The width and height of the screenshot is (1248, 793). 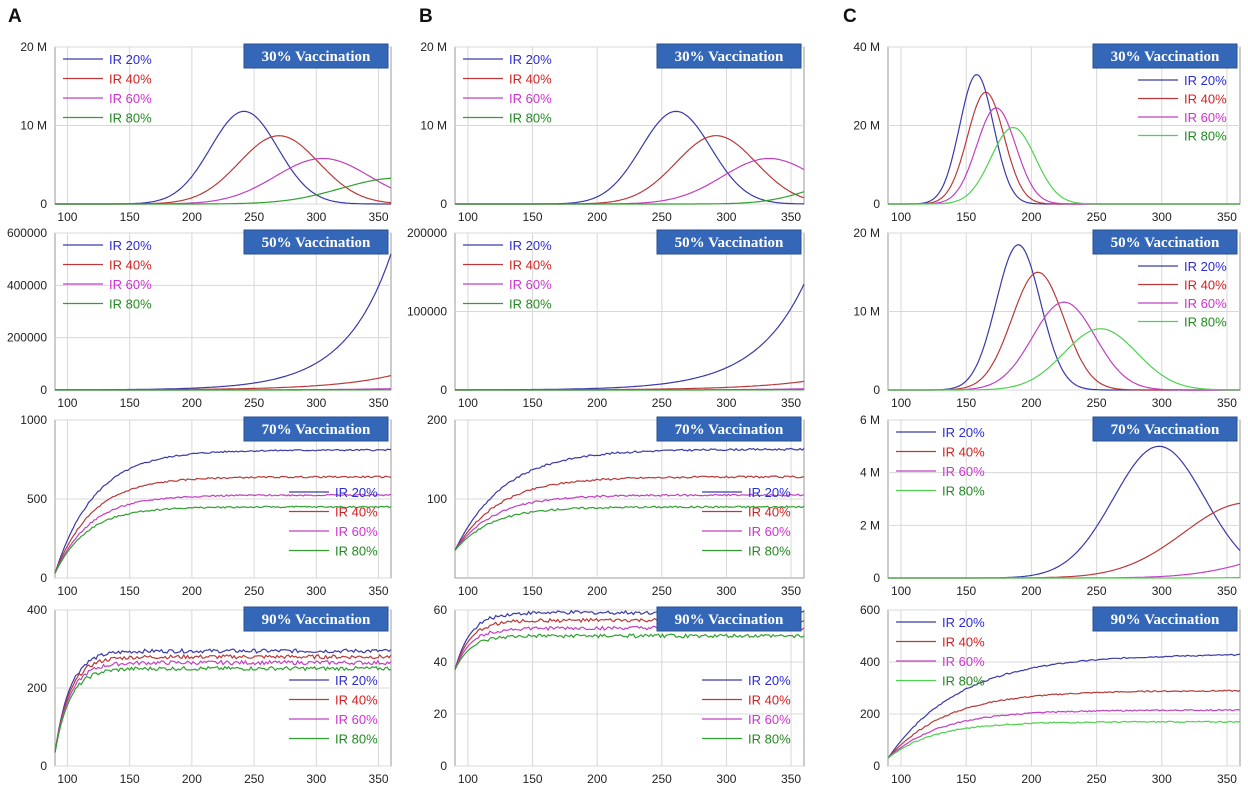 I want to click on y-tick-label: 60, so click(x=441, y=610).